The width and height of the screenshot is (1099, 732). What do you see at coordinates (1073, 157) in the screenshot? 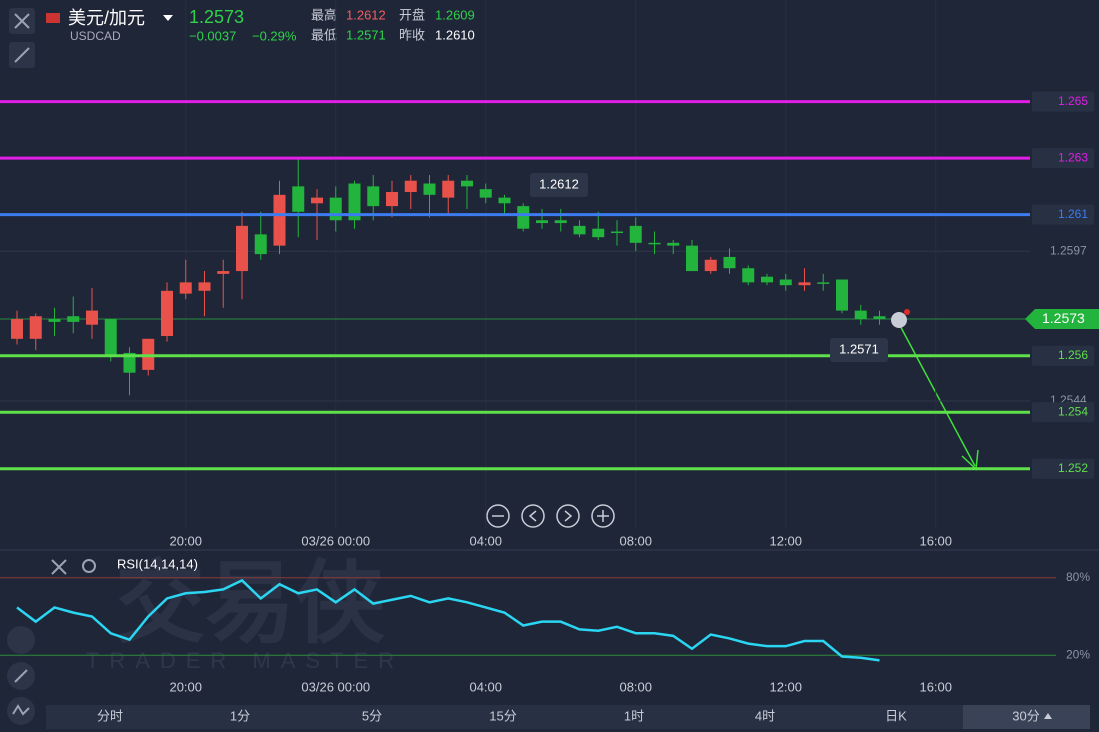
I see `price-line-label: 1.263` at bounding box center [1073, 157].